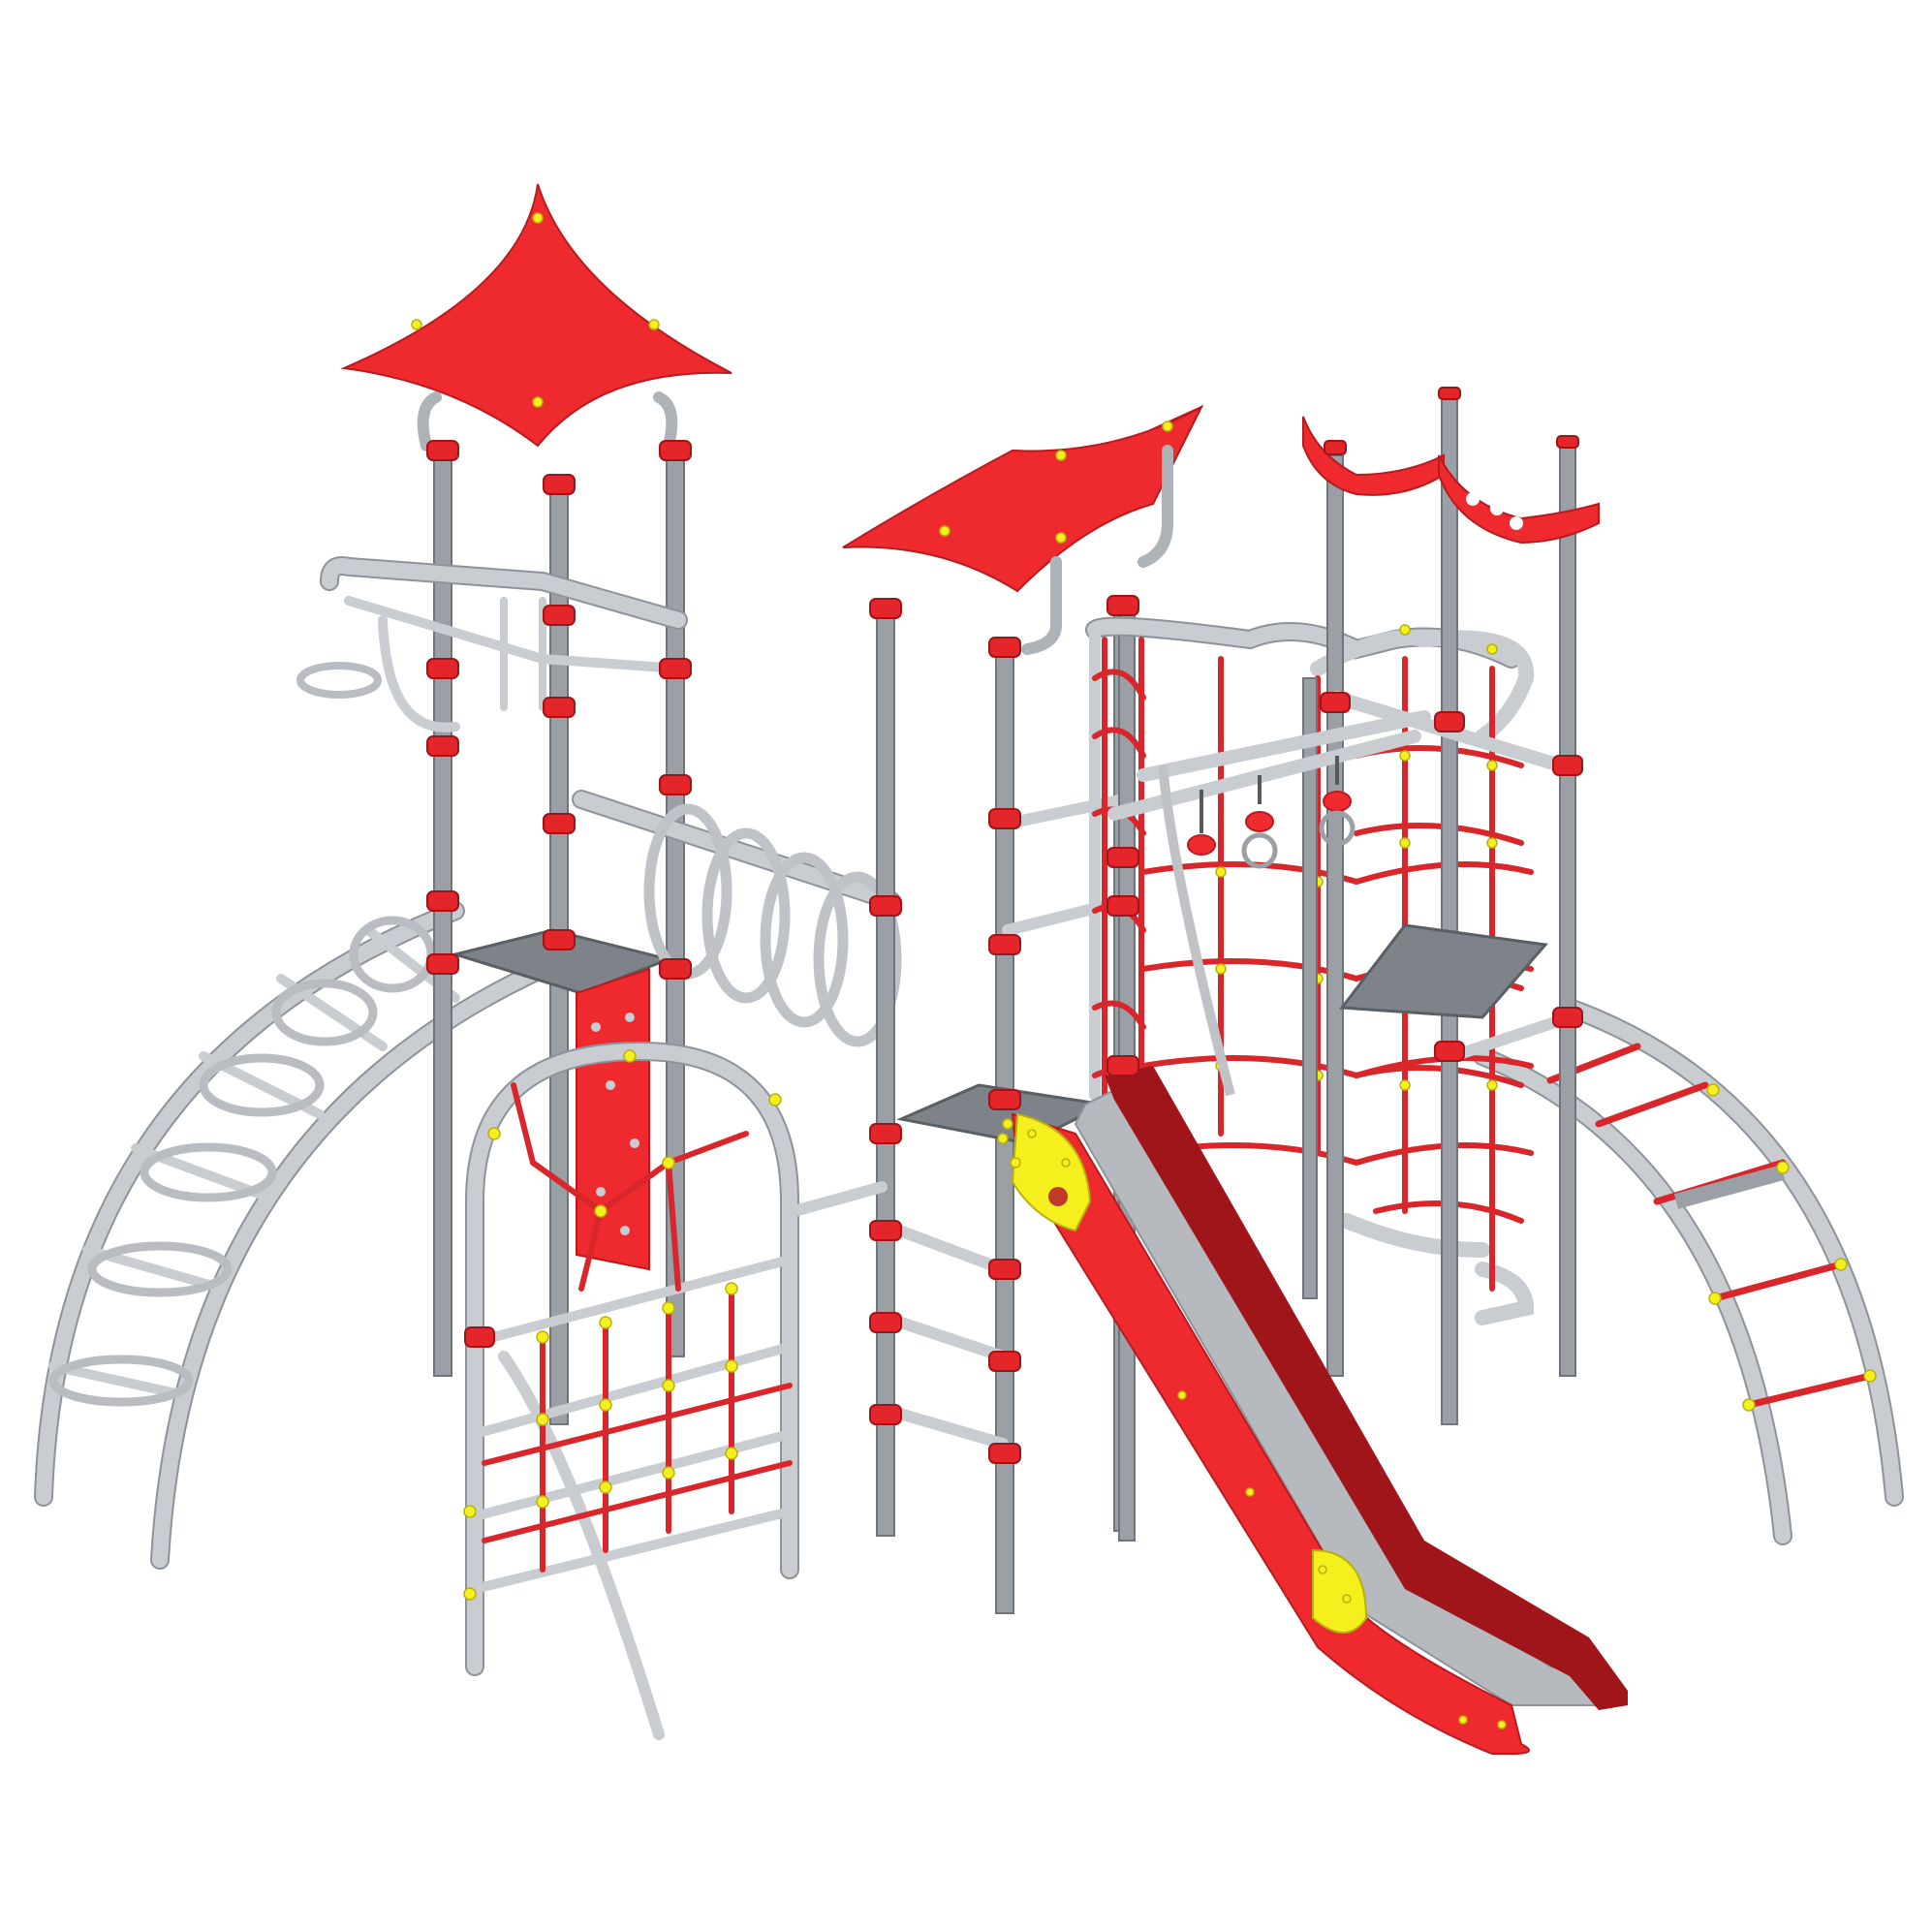 Image resolution: width=1932 pixels, height=1932 pixels. What do you see at coordinates (1688, 1272) in the screenshot?
I see `right-arch-ladder-icon` at bounding box center [1688, 1272].